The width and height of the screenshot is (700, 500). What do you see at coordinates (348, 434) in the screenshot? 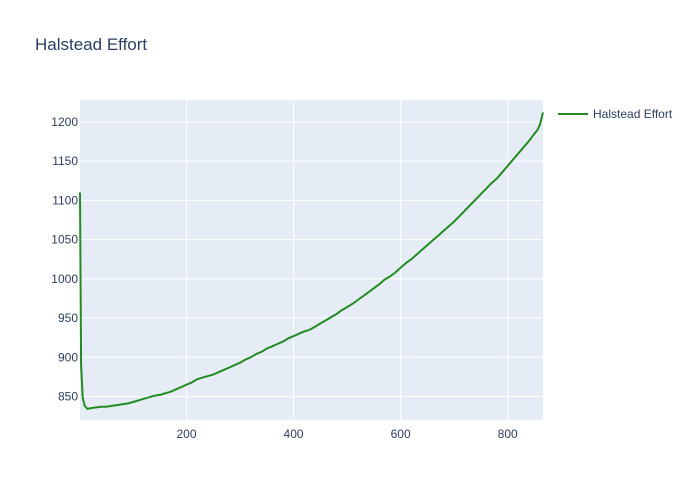
I see `x-axis: 200 400 600 800` at bounding box center [348, 434].